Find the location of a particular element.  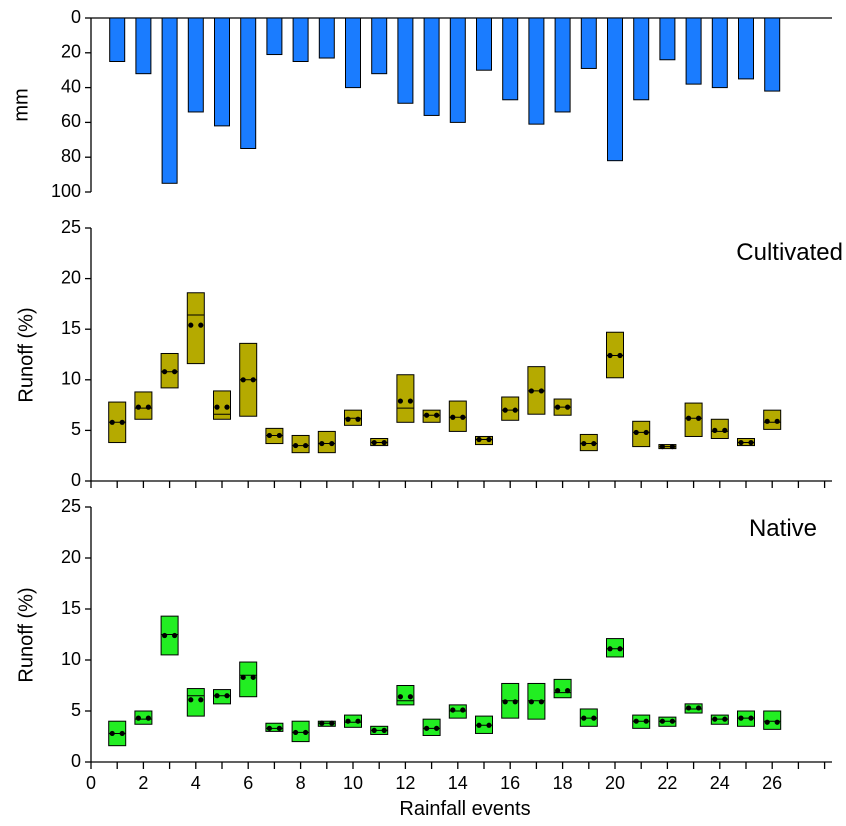

native-x-tick-label: 24 is located at coordinates (720, 783).